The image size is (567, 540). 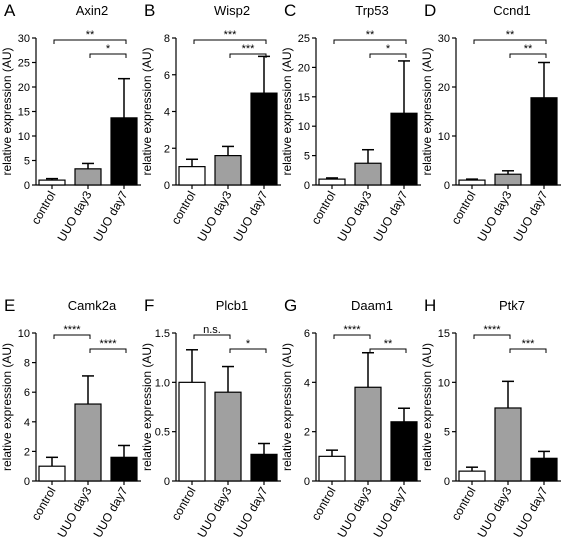 What do you see at coordinates (444, 334) in the screenshot?
I see `y-tick-label: 15` at bounding box center [444, 334].